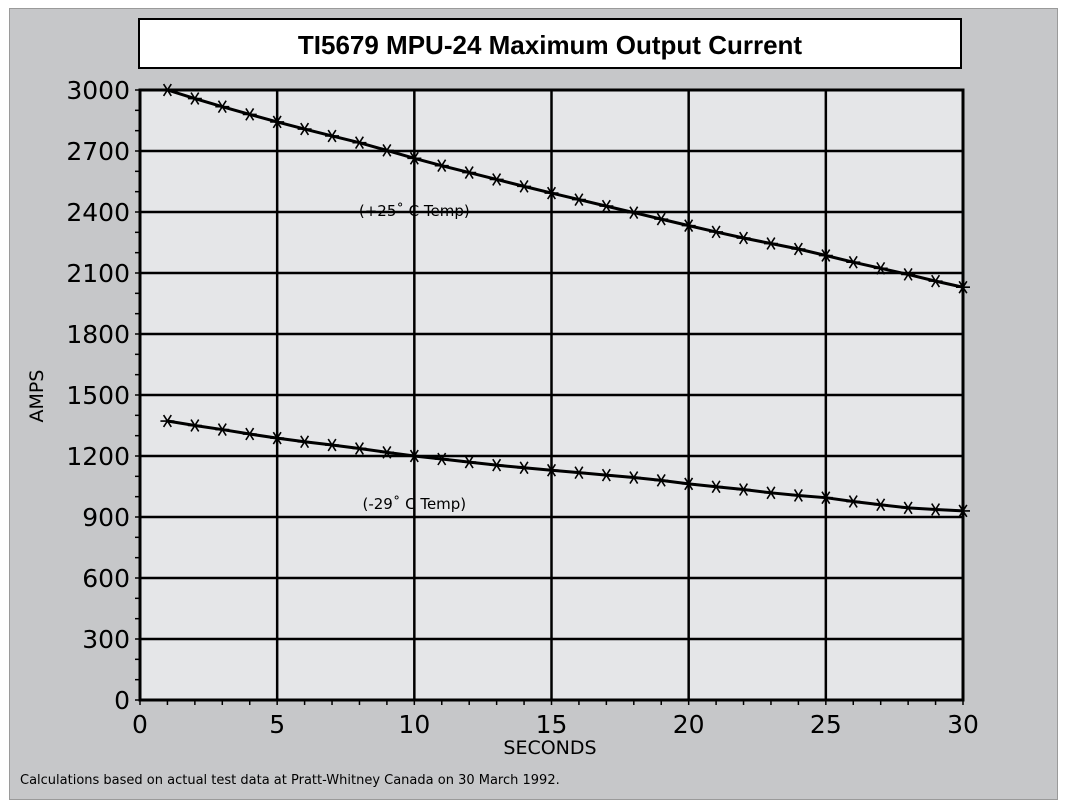 The width and height of the screenshot is (1065, 807). What do you see at coordinates (549, 748) in the screenshot?
I see `x-axis-label: SECONDS` at bounding box center [549, 748].